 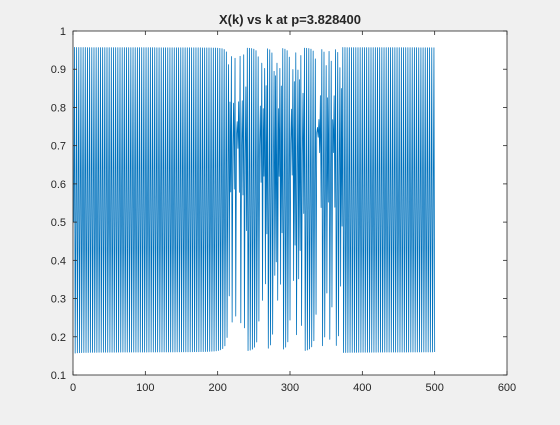 I want to click on x-tick-label: 100, so click(x=145, y=388).